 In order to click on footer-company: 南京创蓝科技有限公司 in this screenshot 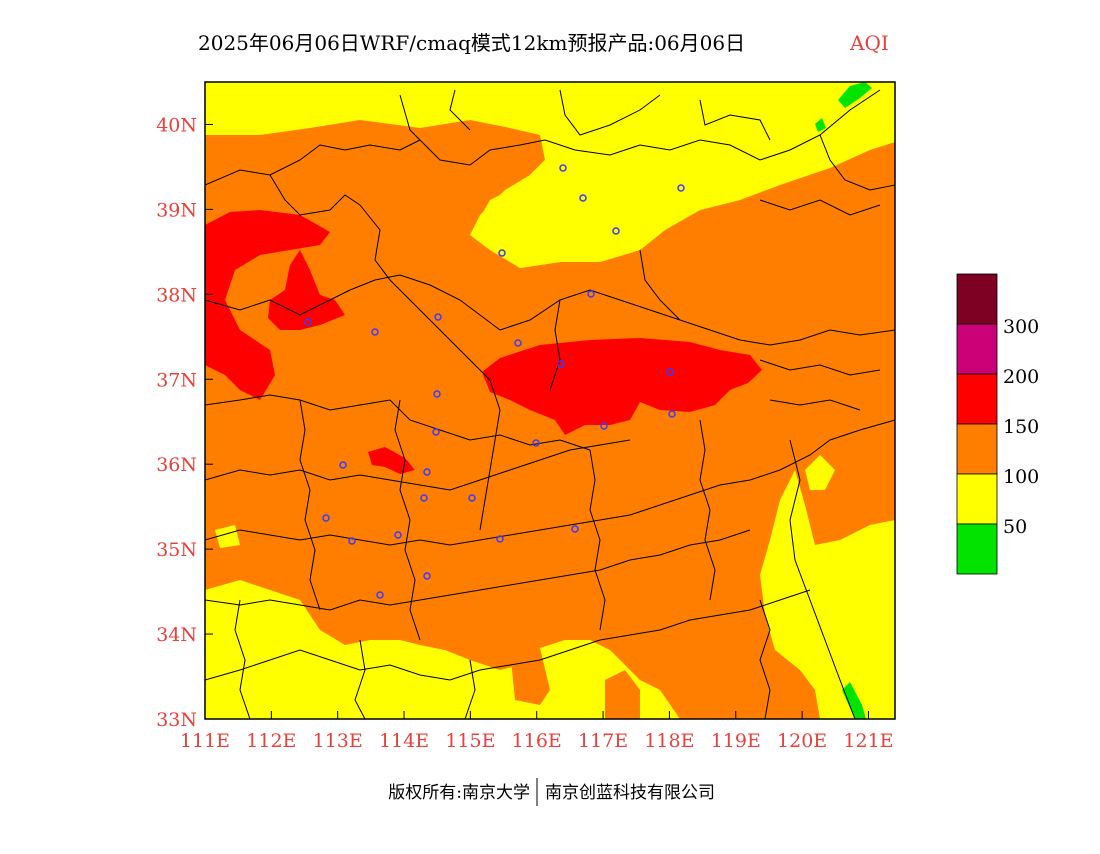, I will do `click(630, 793)`.